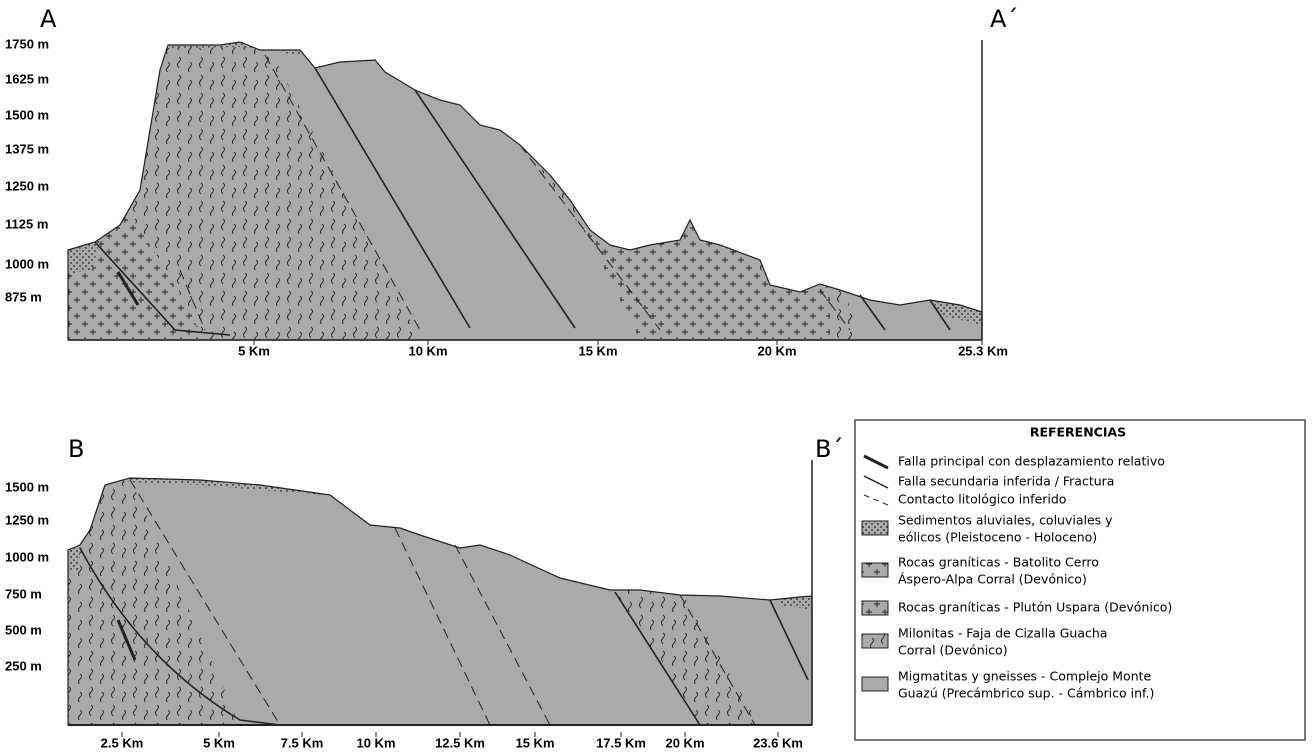 The height and width of the screenshot is (754, 1312). I want to click on y-tick-label: 500 m, so click(23, 629).